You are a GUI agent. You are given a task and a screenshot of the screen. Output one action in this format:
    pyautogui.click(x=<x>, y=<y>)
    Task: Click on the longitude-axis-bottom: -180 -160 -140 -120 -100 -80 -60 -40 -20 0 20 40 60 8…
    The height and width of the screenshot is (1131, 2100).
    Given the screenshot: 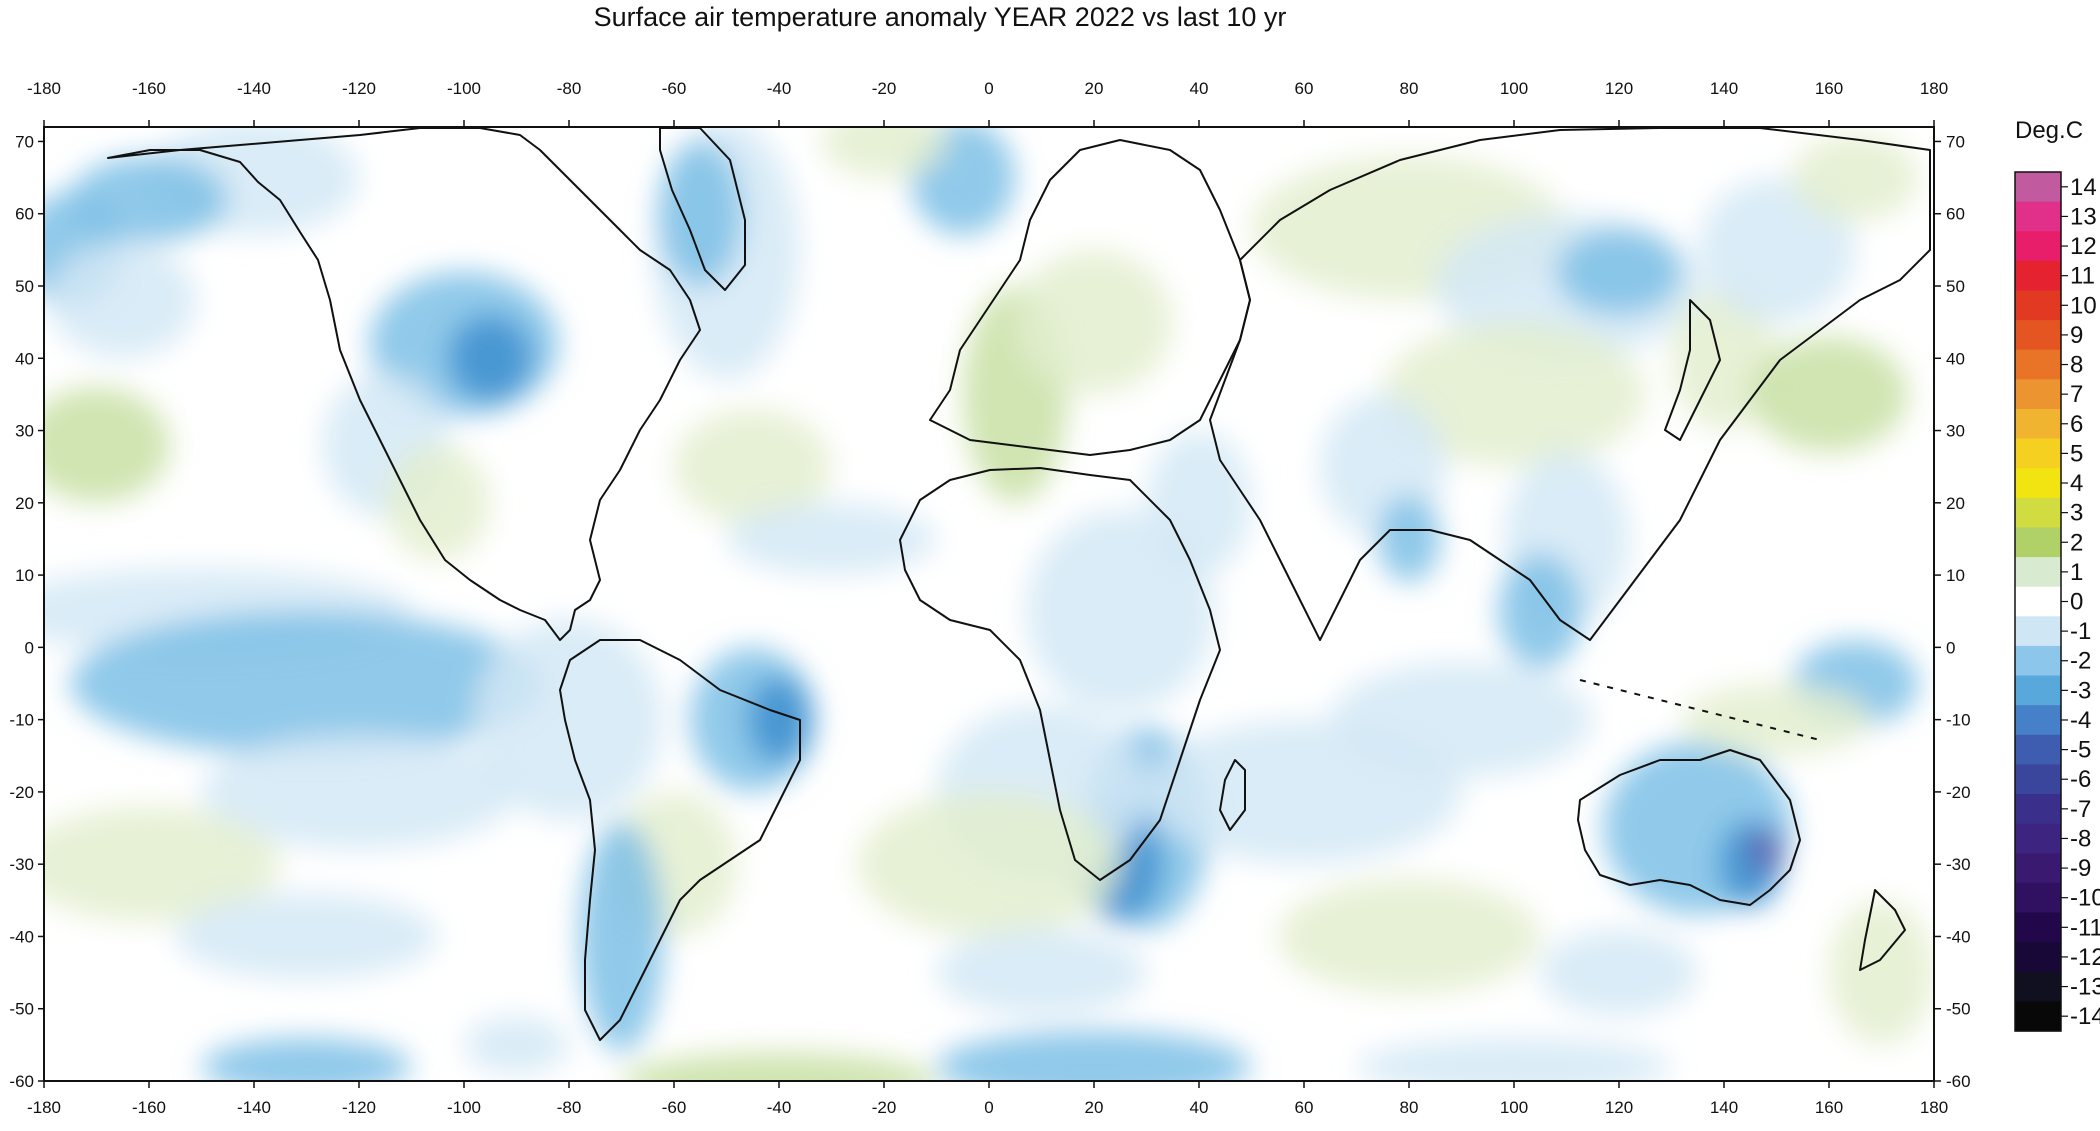 What is the action you would take?
    pyautogui.click(x=987, y=1099)
    